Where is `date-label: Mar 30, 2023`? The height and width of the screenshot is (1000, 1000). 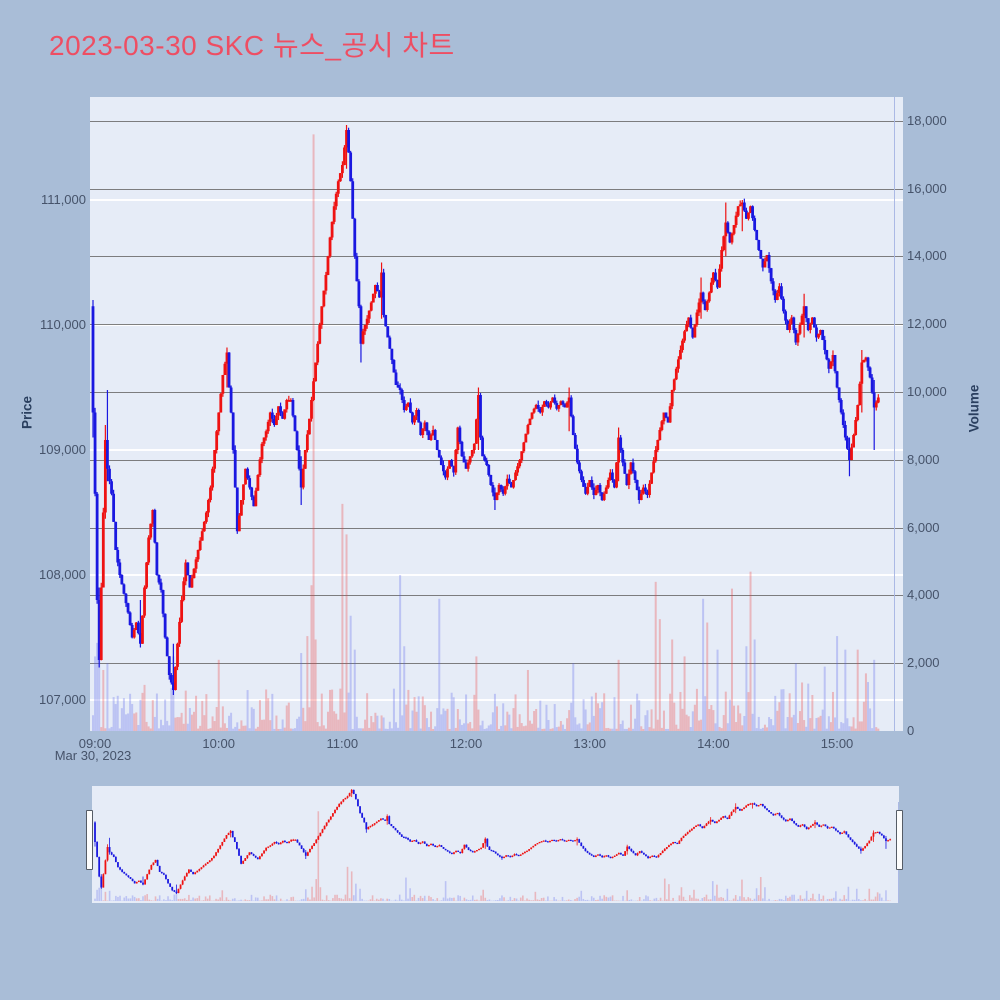
date-label: Mar 30, 2023 is located at coordinates (93, 755).